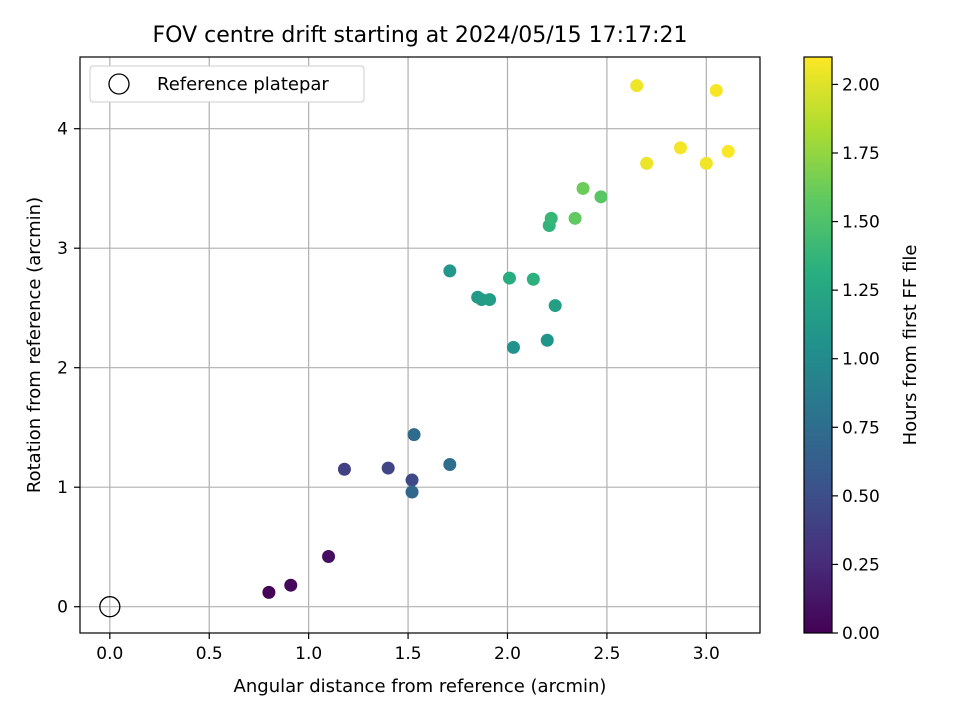  What do you see at coordinates (910, 345) in the screenshot?
I see `colorbar-label: Hours from first FF file` at bounding box center [910, 345].